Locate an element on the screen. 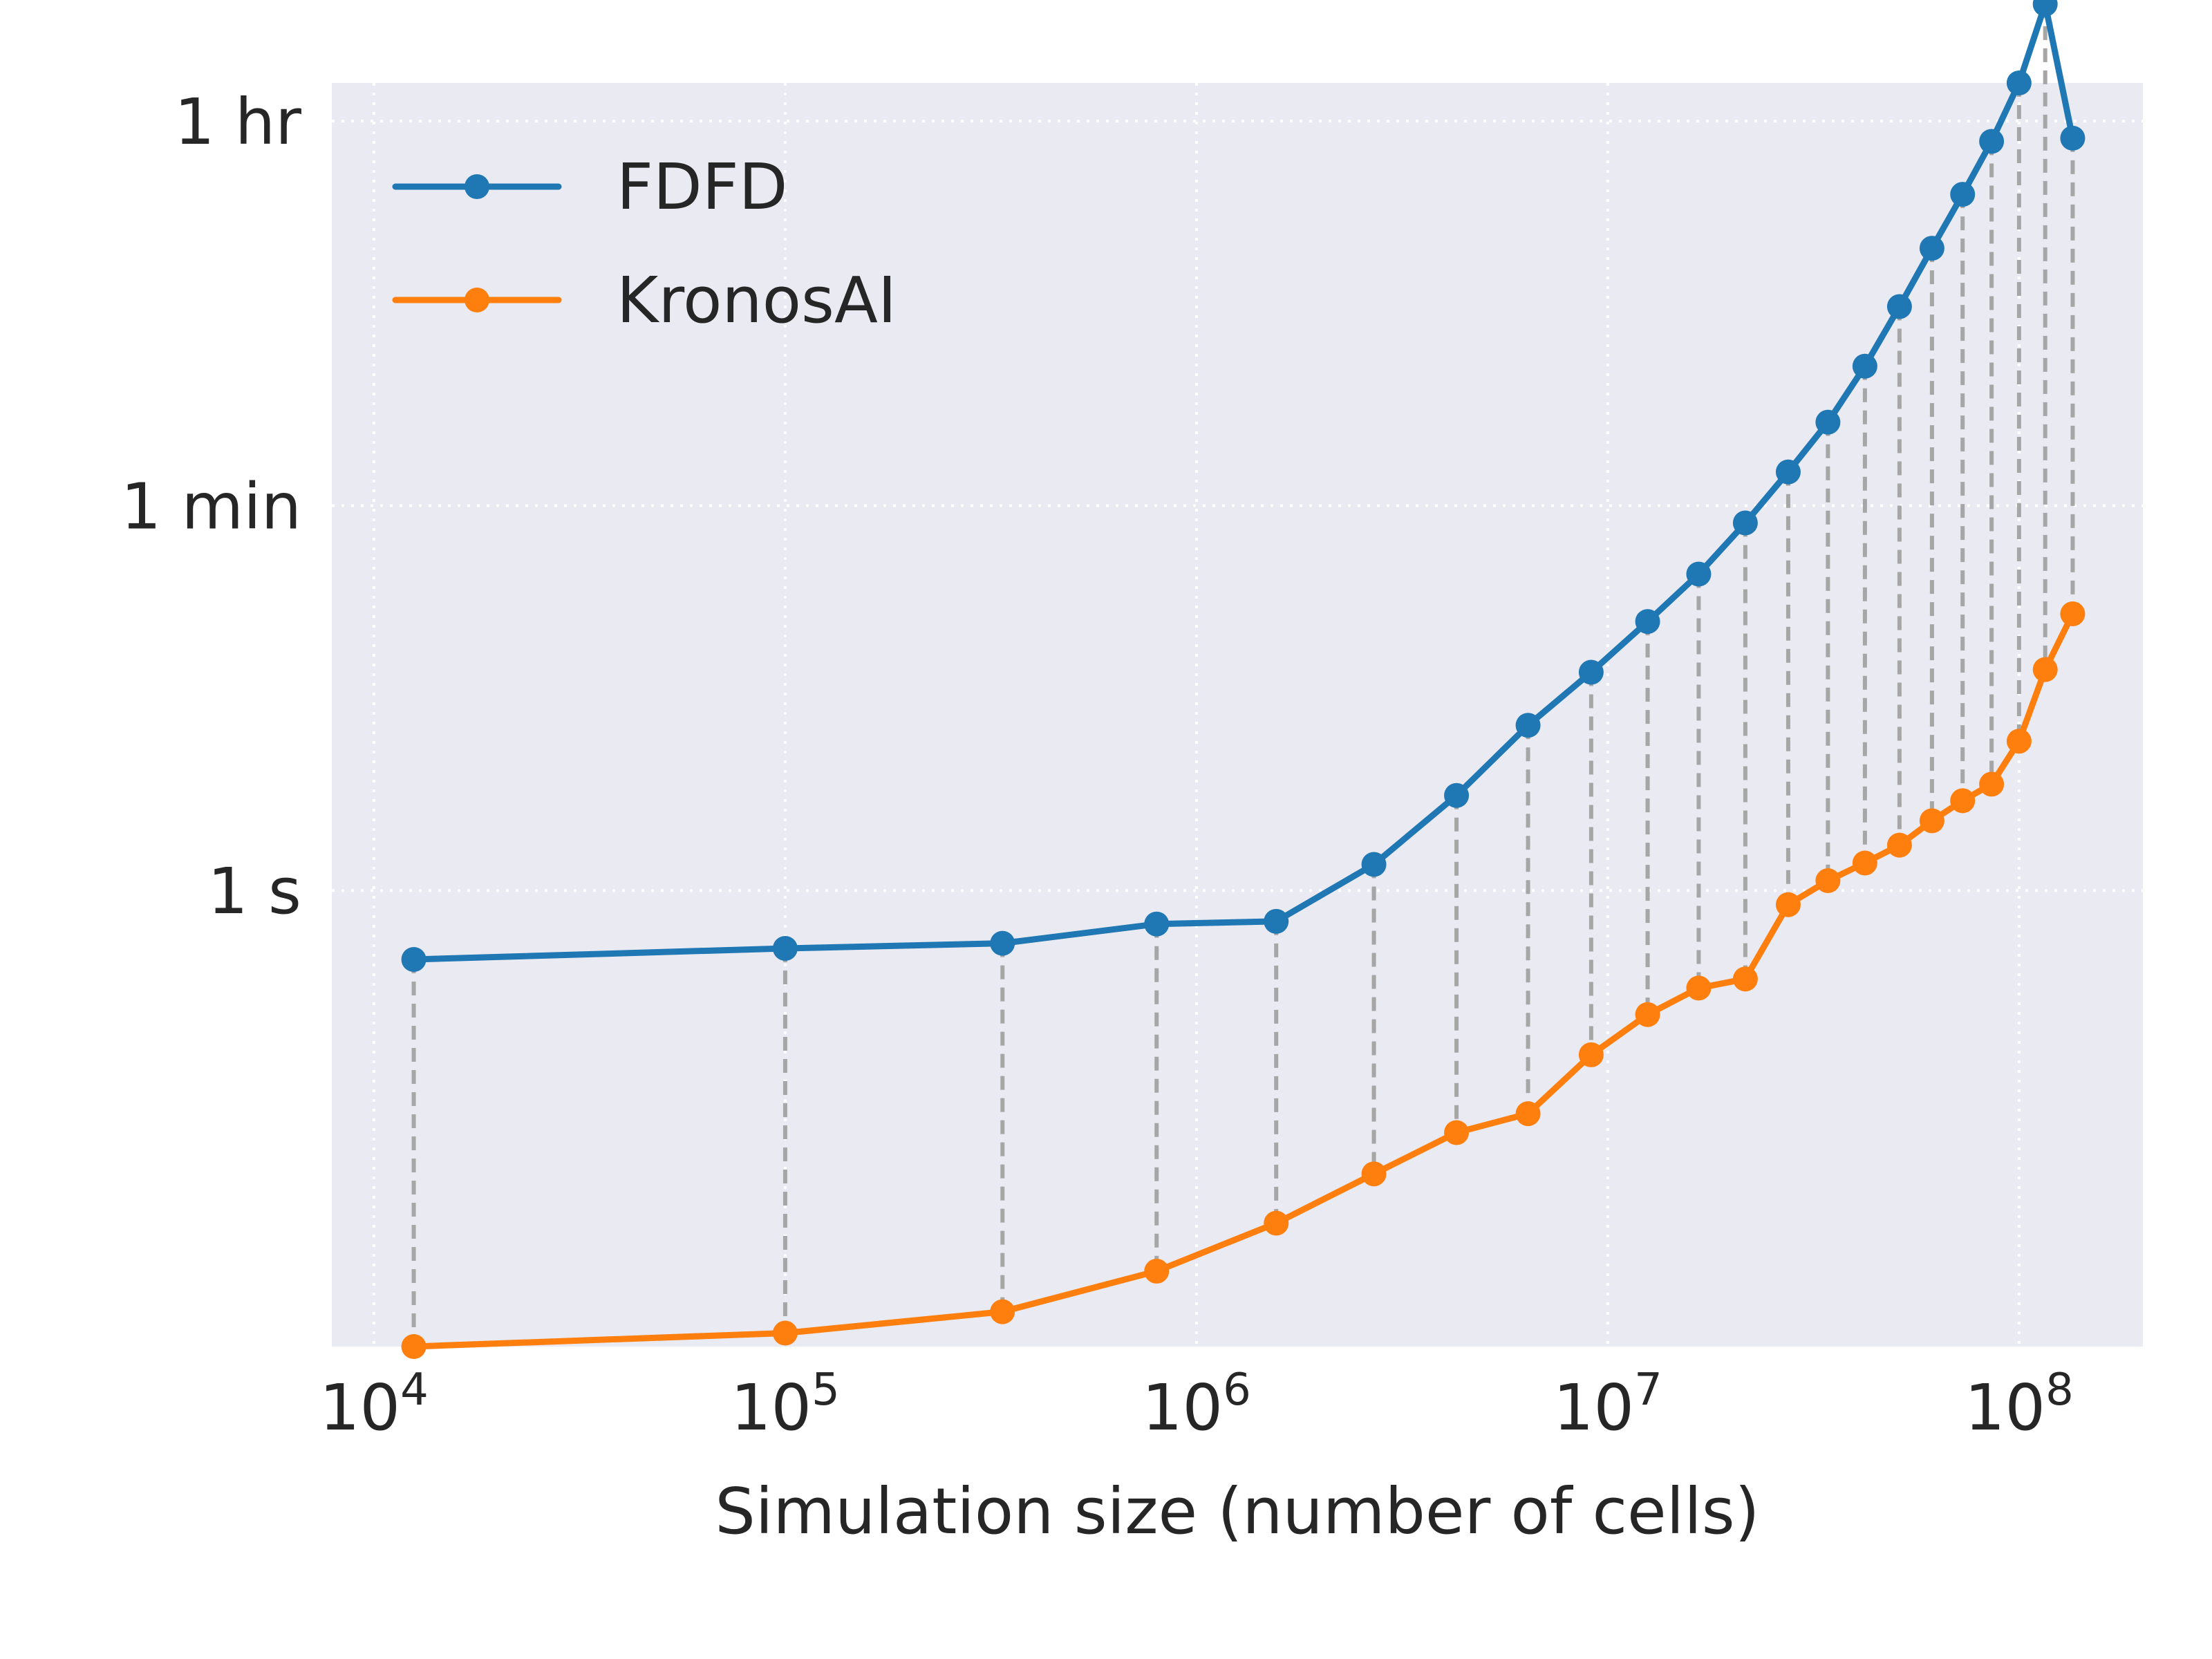  y-tick-label: 1 s is located at coordinates (254, 891).